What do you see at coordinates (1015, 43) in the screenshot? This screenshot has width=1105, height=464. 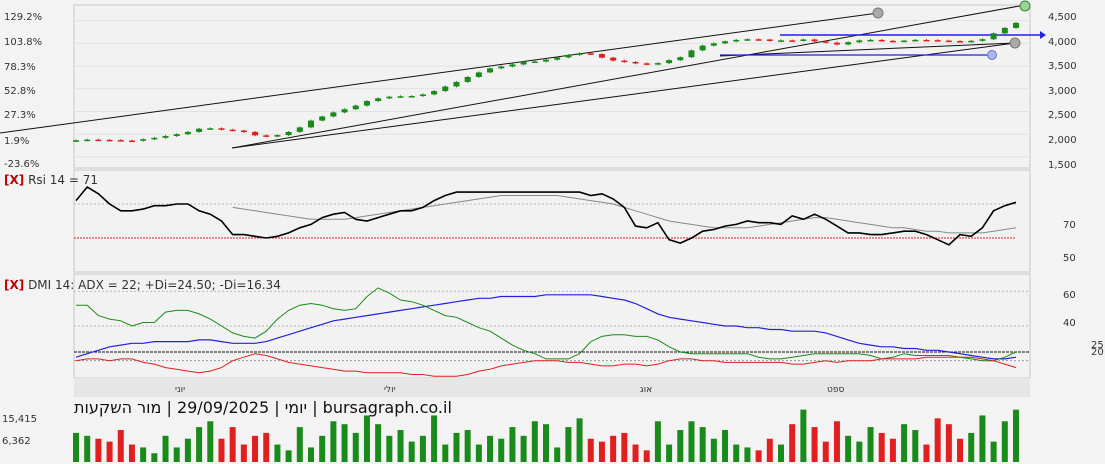 I see `channel-handle` at bounding box center [1015, 43].